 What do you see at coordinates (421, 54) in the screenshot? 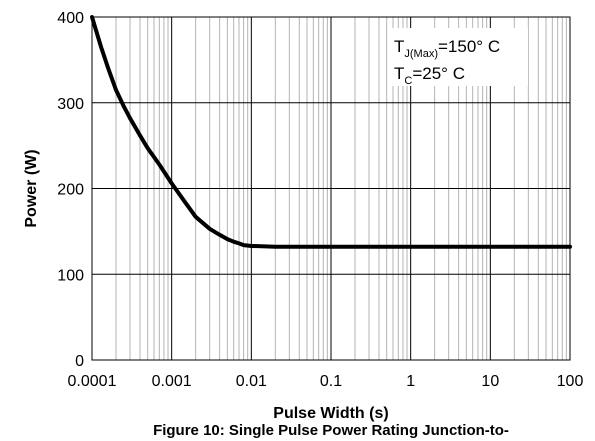
I see `annotation-tj-sub: J(Max)` at bounding box center [421, 54].